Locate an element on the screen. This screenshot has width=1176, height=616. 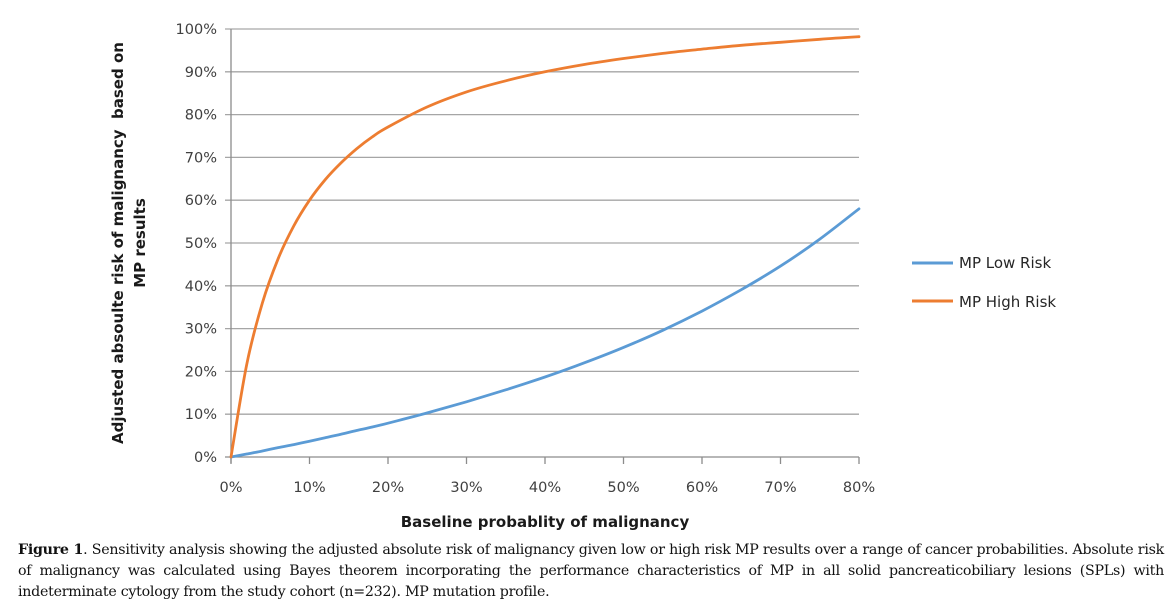
x-tick-label: 60% is located at coordinates (702, 488).